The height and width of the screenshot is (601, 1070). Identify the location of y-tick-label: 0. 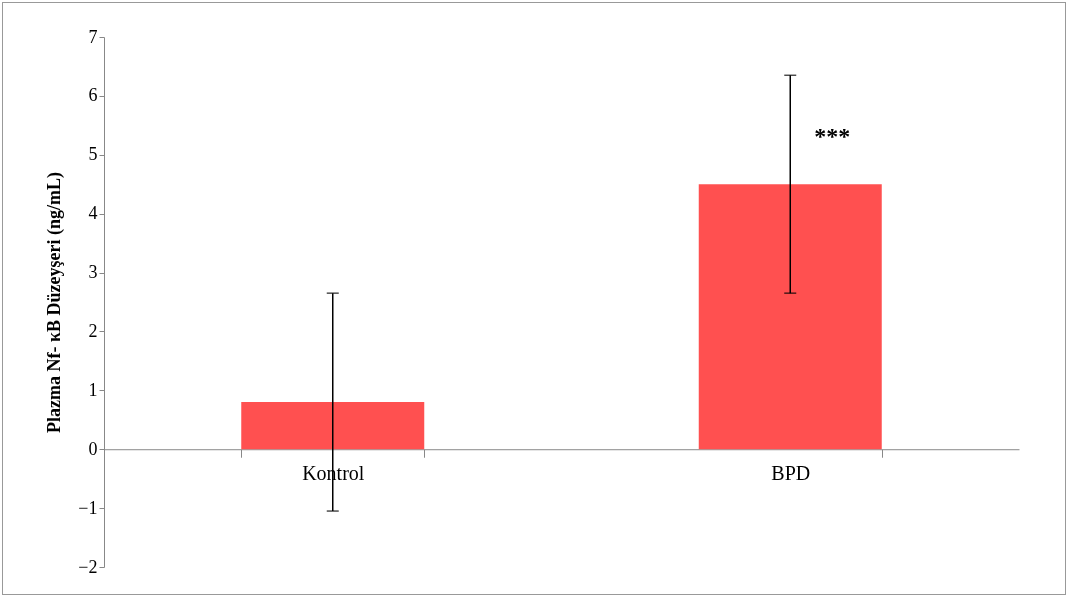
(93, 448).